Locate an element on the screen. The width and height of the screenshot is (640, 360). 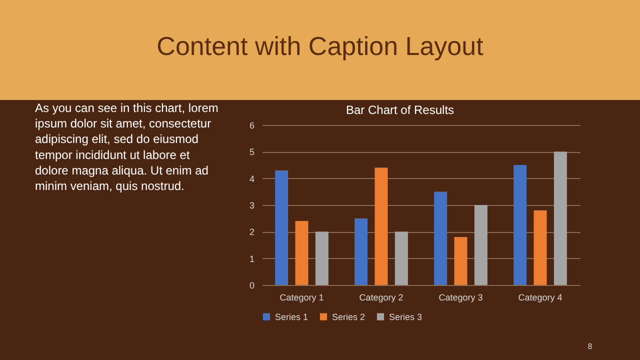
x-tick-label: Category 2 is located at coordinates (381, 297).